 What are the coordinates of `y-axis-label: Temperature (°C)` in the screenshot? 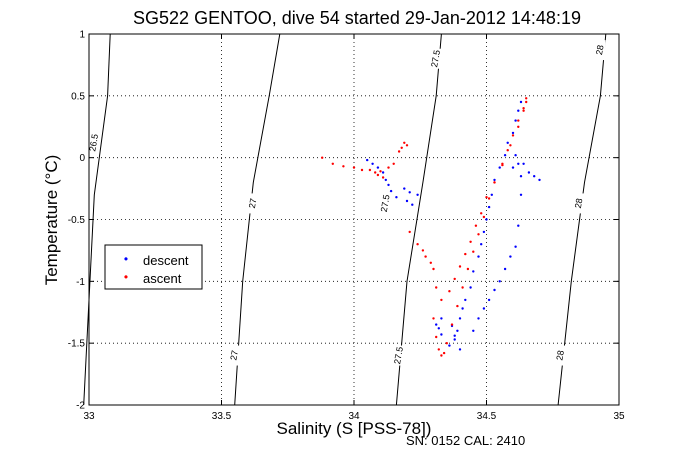 It's located at (51, 220).